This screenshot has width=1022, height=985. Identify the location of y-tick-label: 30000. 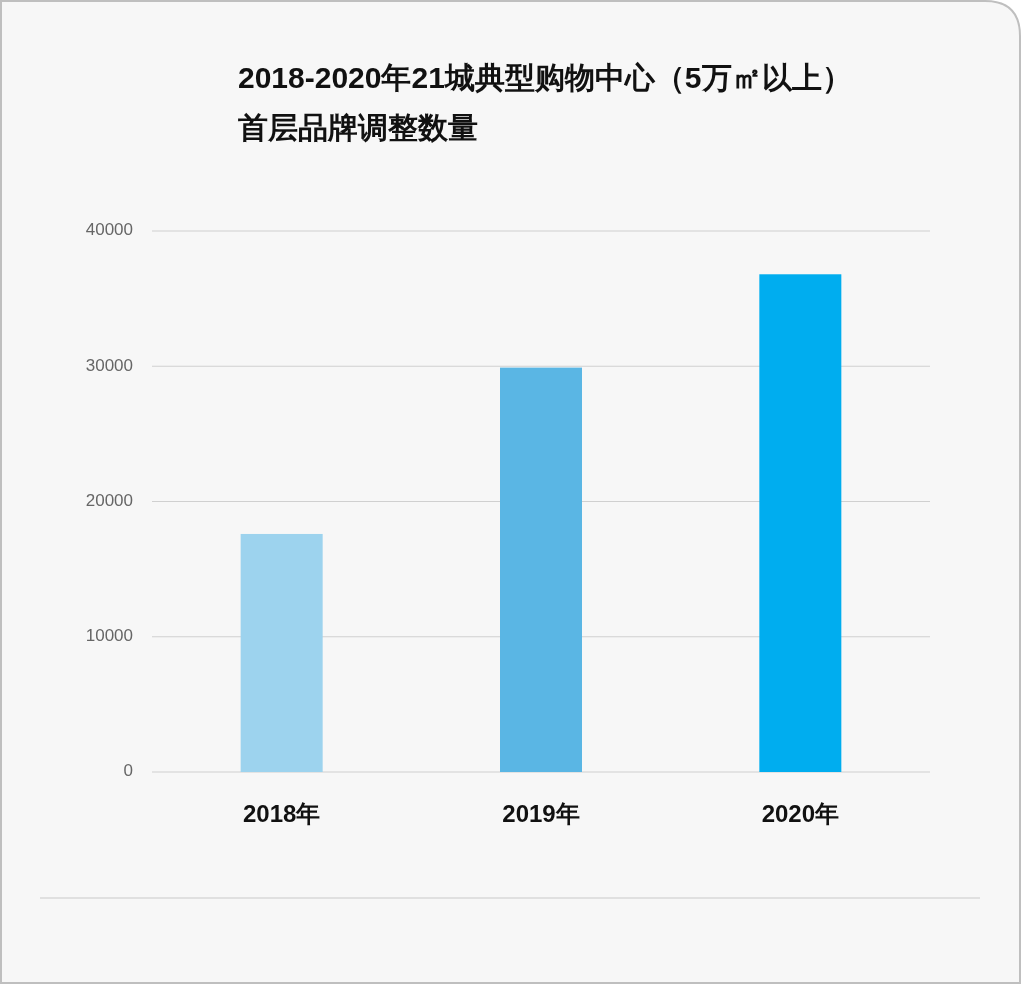
(109, 365).